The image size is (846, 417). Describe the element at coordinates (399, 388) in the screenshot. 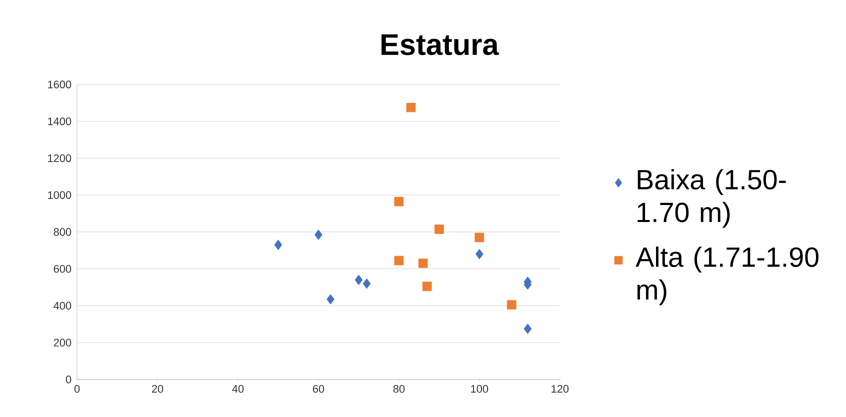

I see `x-tick-label: 80` at that location.